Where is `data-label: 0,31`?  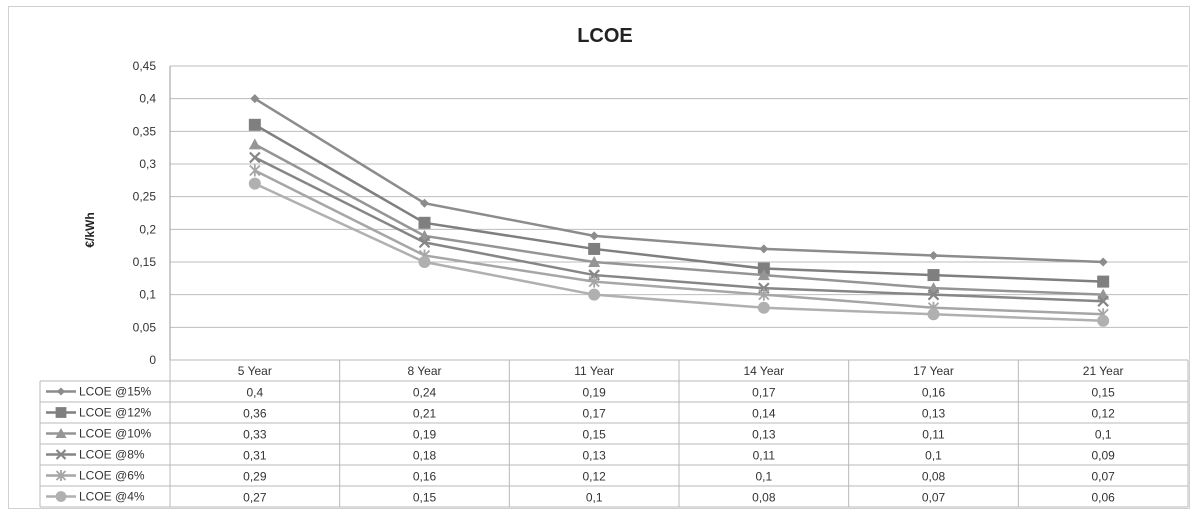 data-label: 0,31 is located at coordinates (255, 456).